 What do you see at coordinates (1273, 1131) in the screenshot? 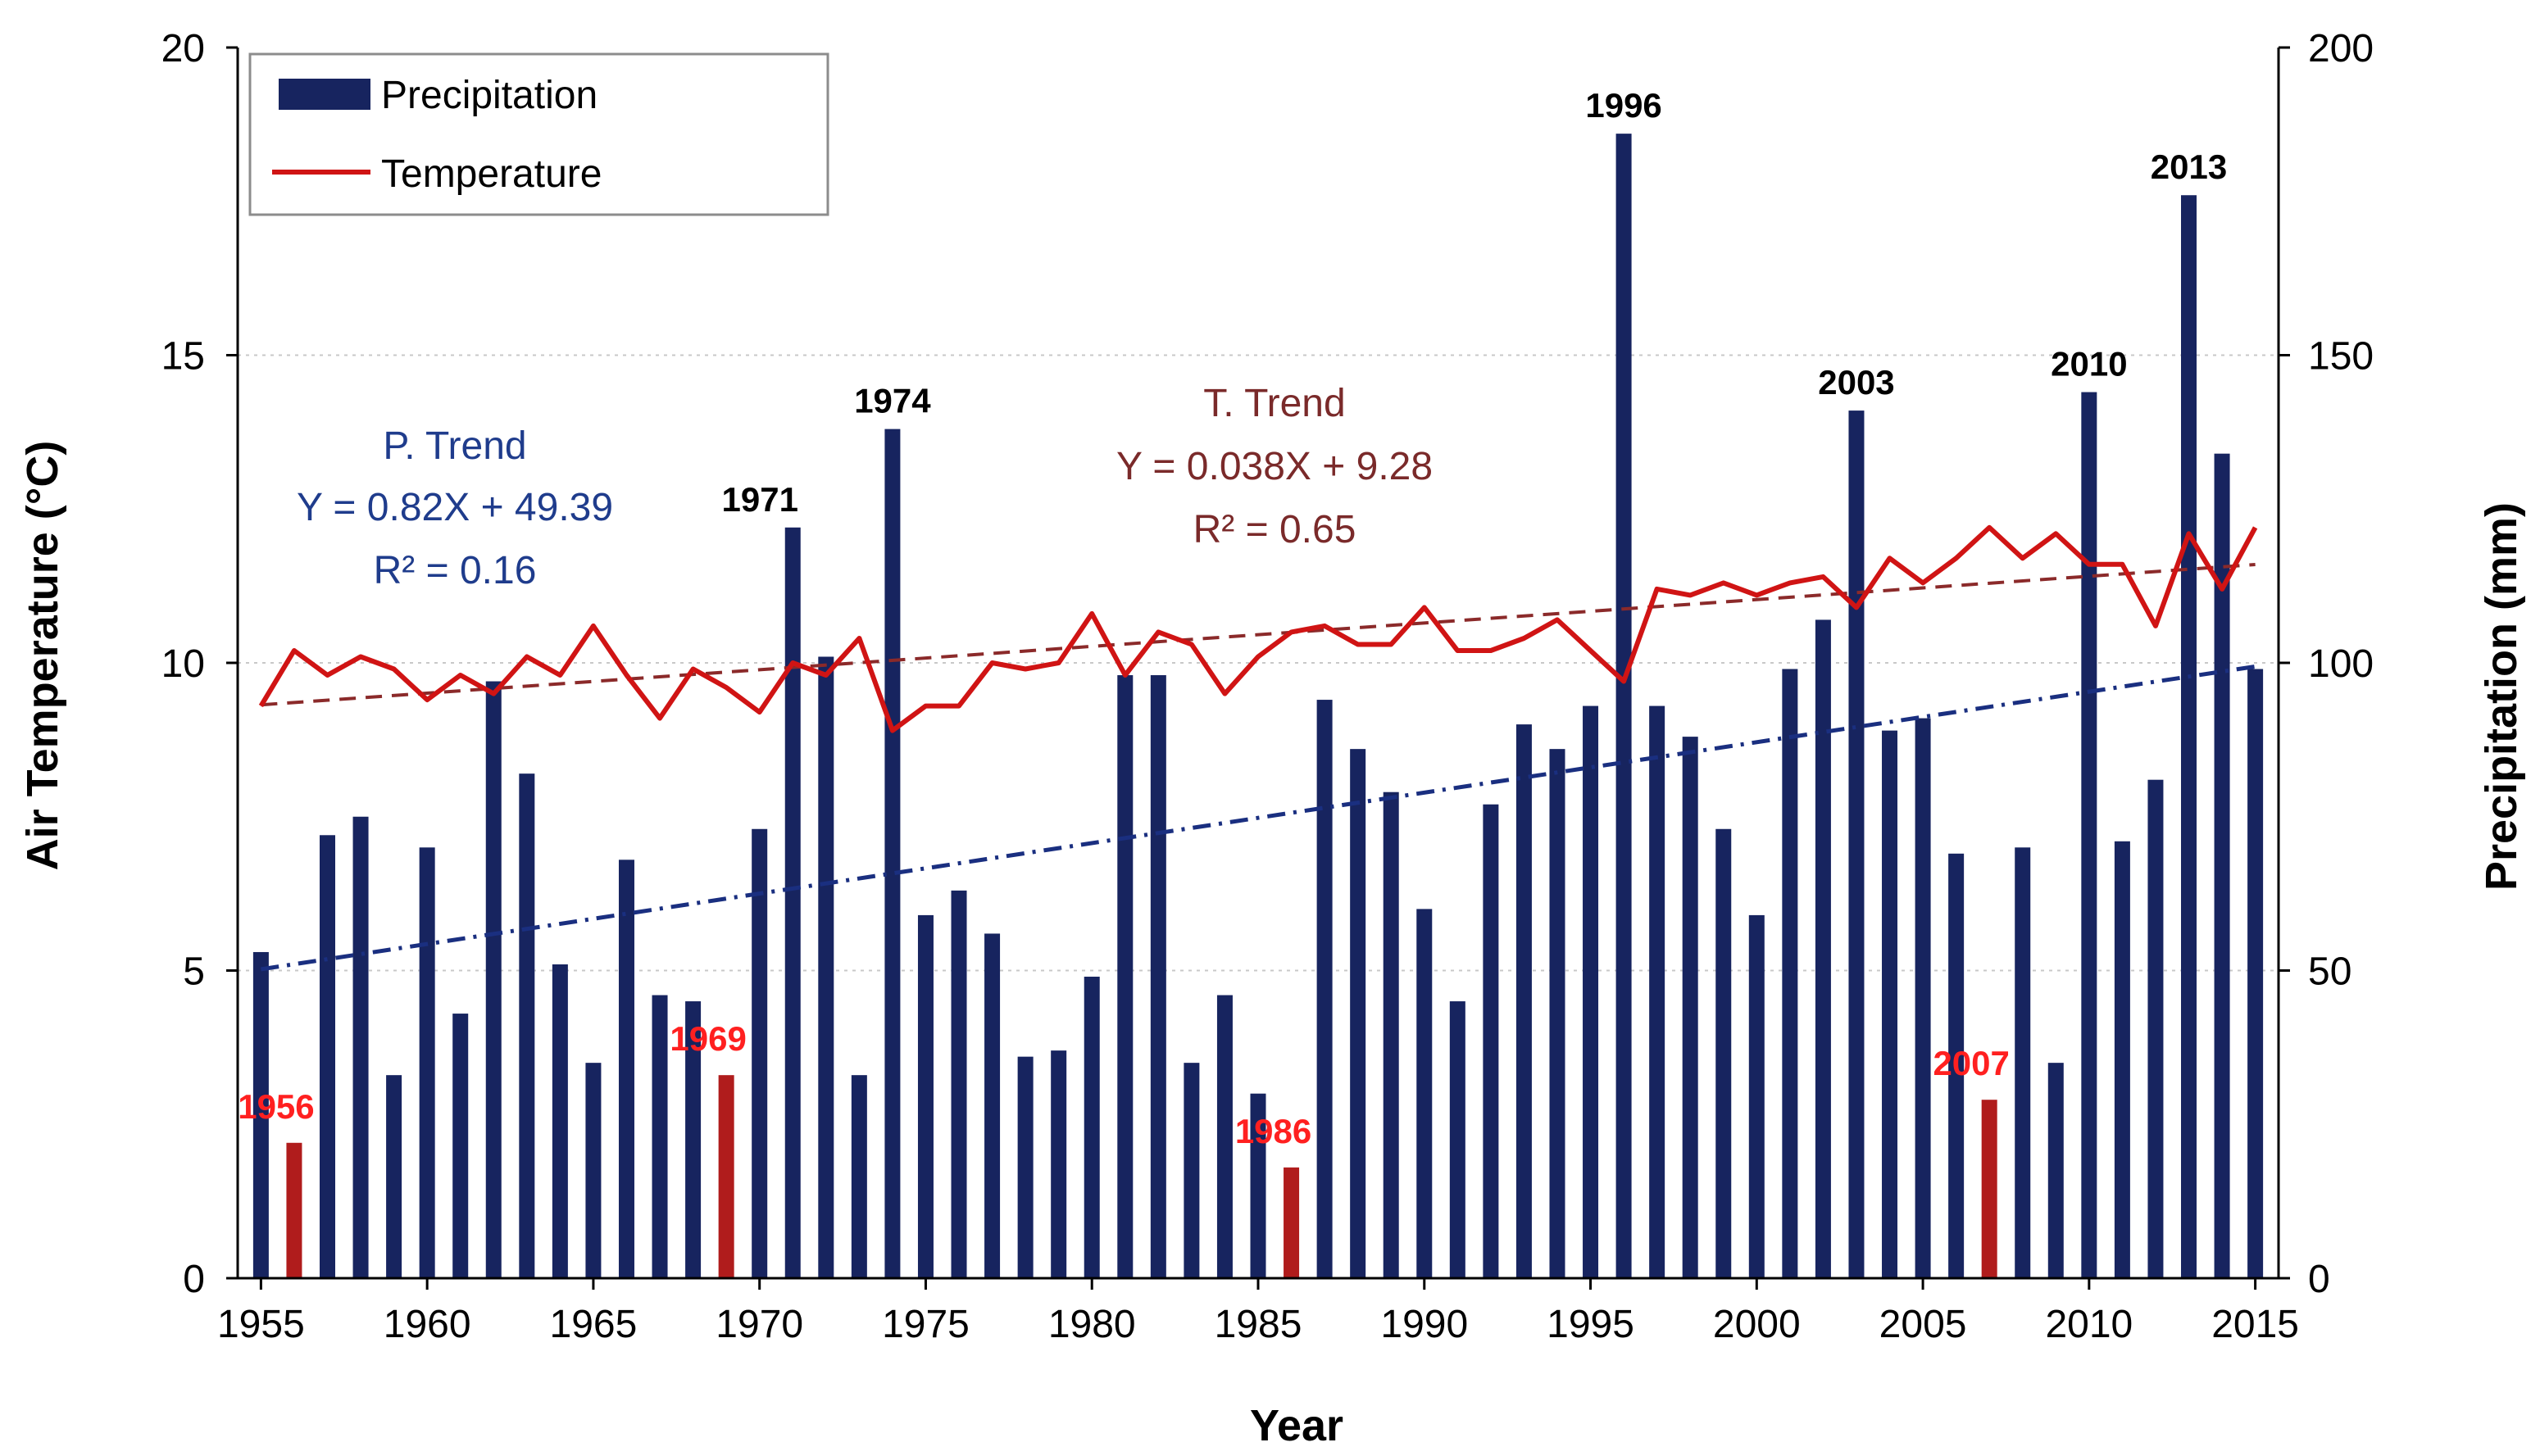
I see `low-year-label: 1986` at bounding box center [1273, 1131].